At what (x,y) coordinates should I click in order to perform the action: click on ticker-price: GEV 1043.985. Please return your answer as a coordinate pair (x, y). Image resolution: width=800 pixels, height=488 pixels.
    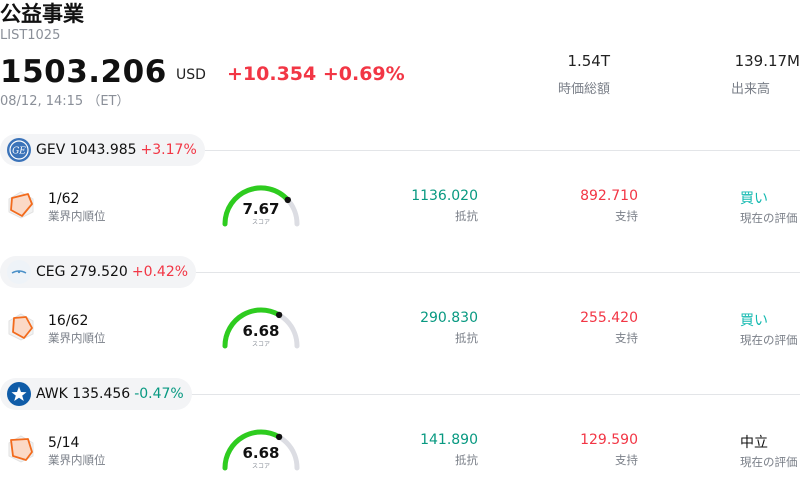
    Looking at the image, I should click on (86, 150).